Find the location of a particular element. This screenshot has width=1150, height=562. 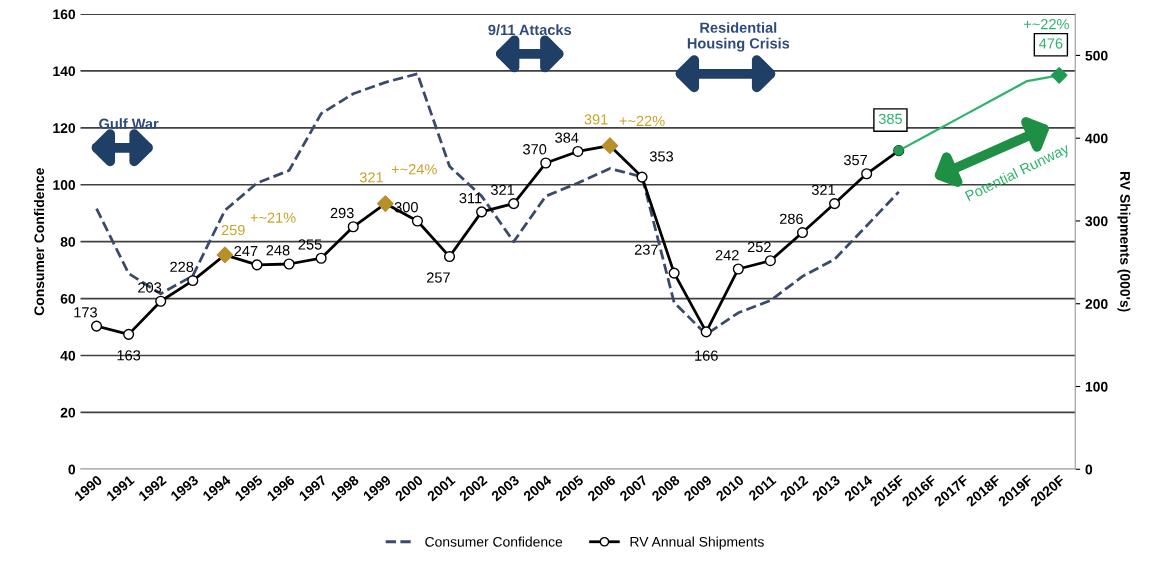

y-tick-label: 120 is located at coordinates (64, 128).